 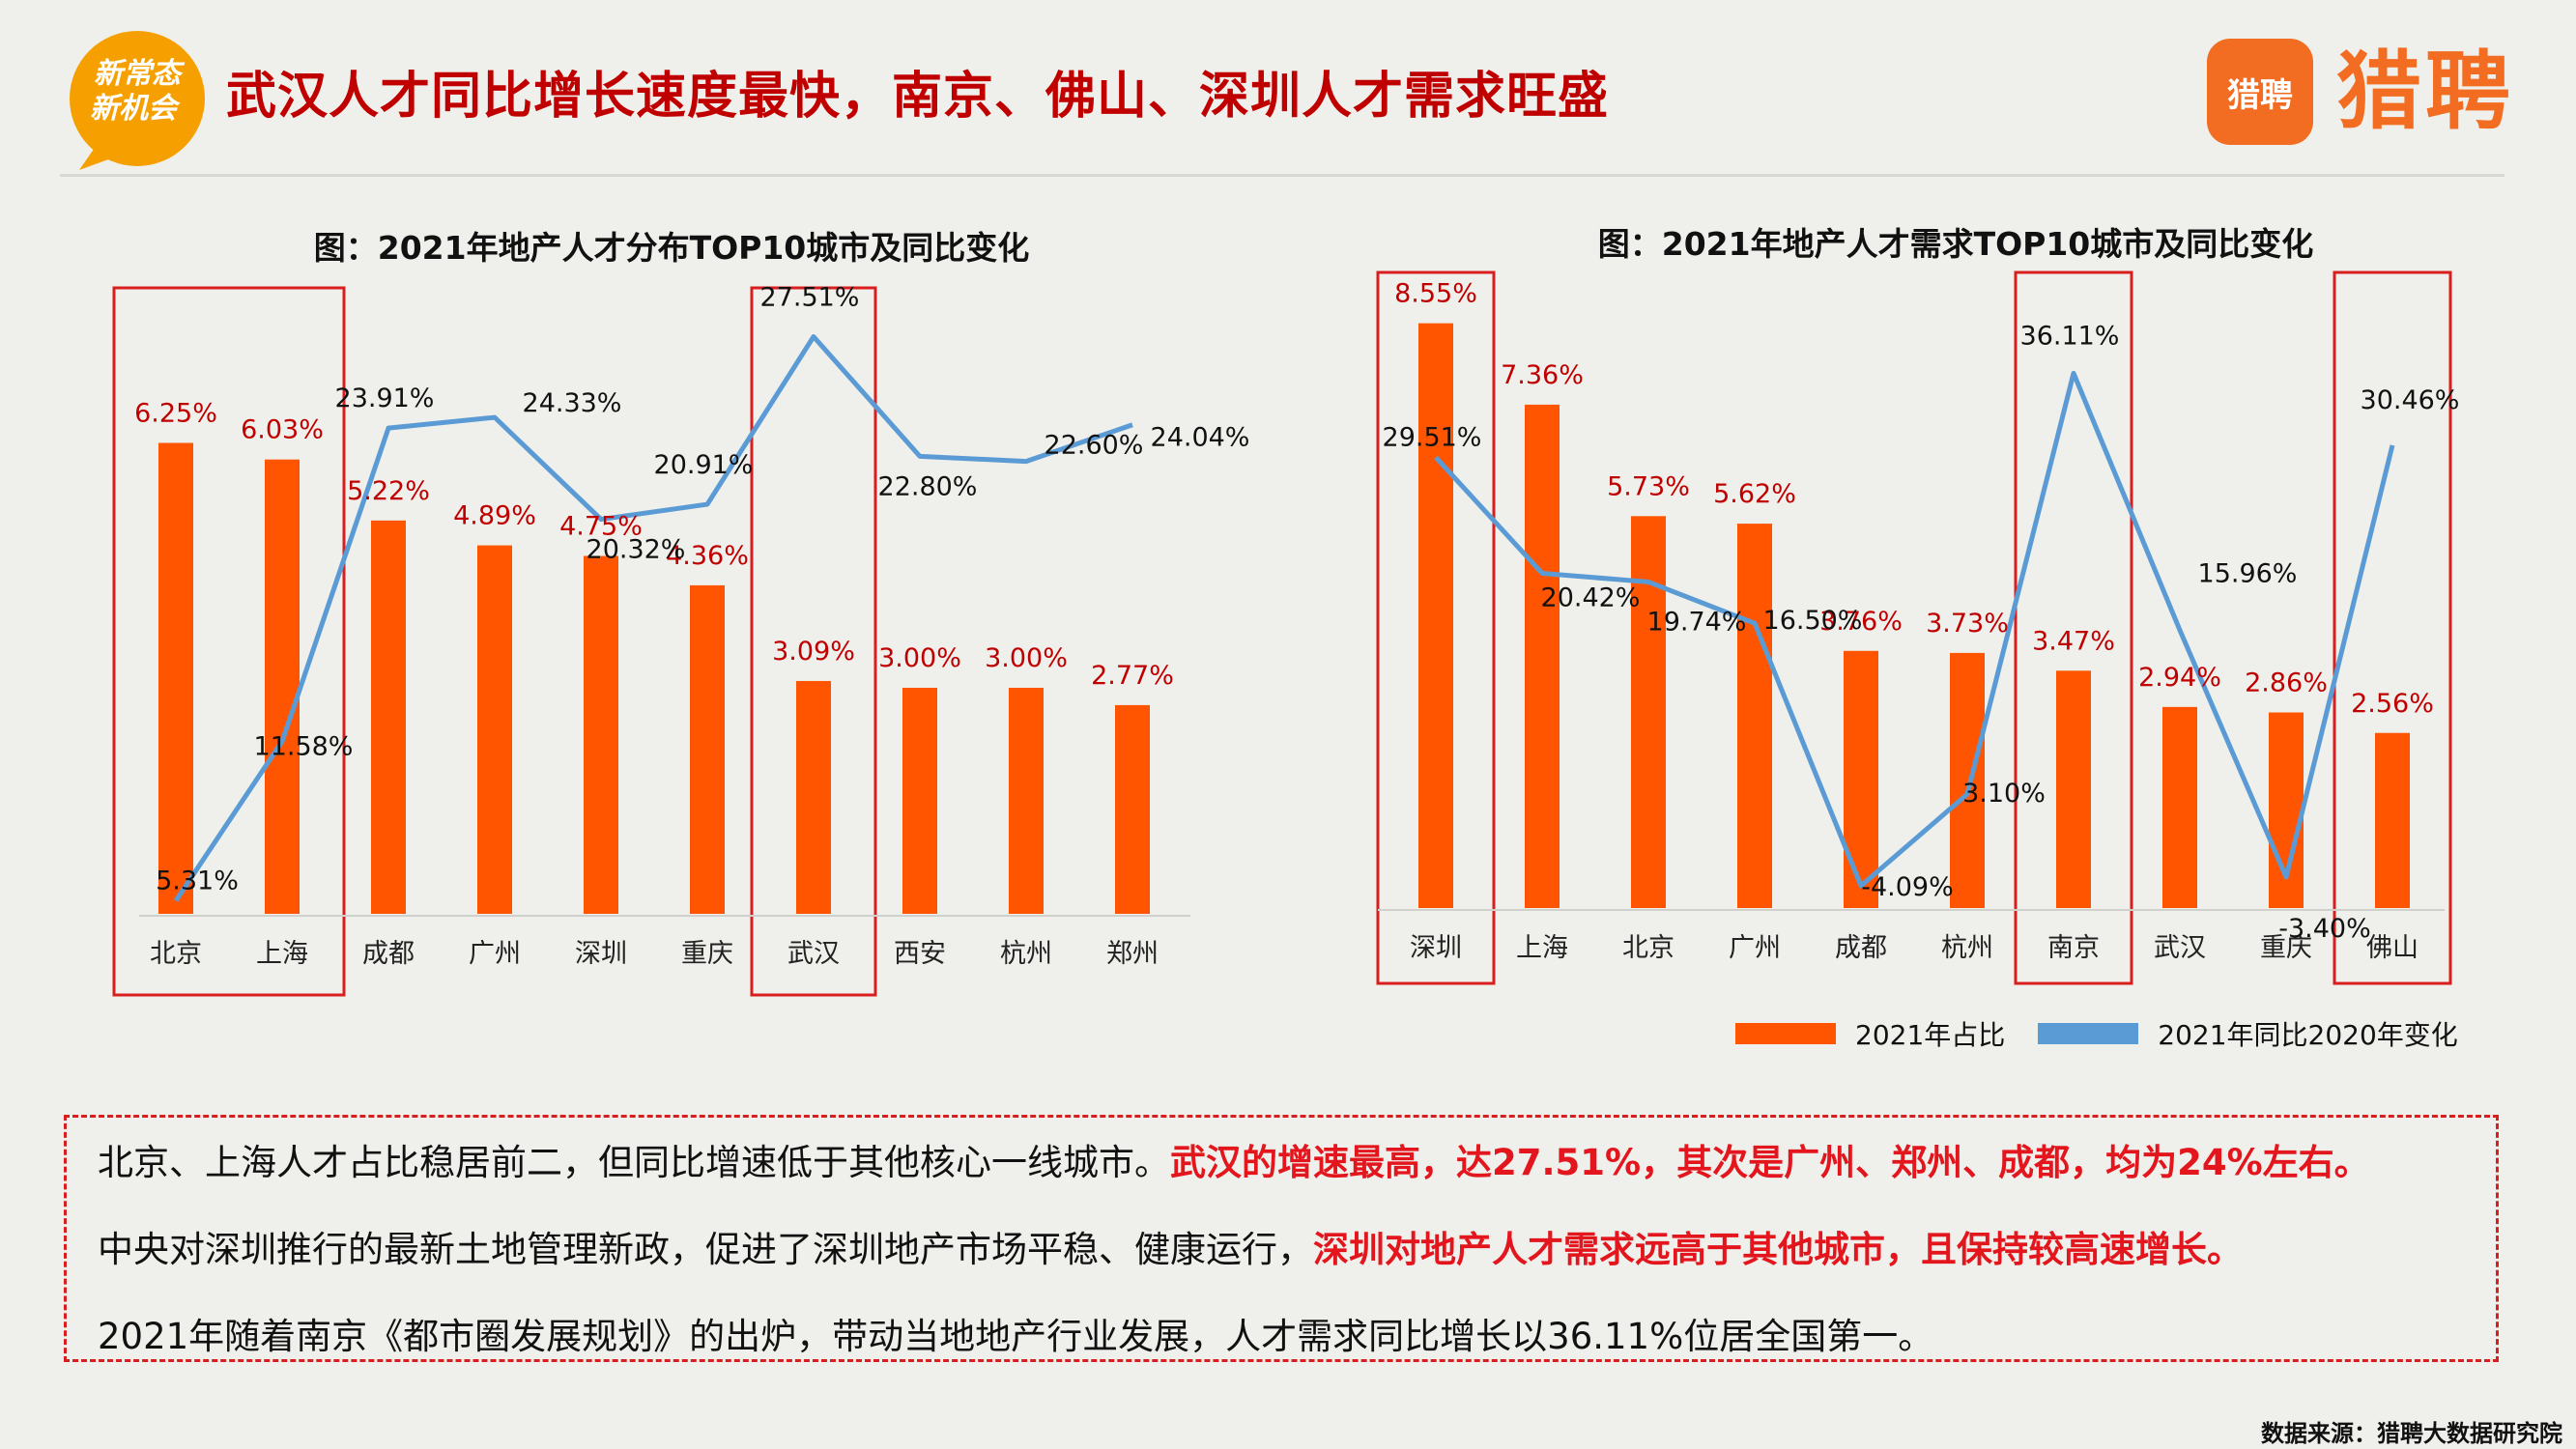 I want to click on line-data-label: 15.96%, so click(x=2248, y=573).